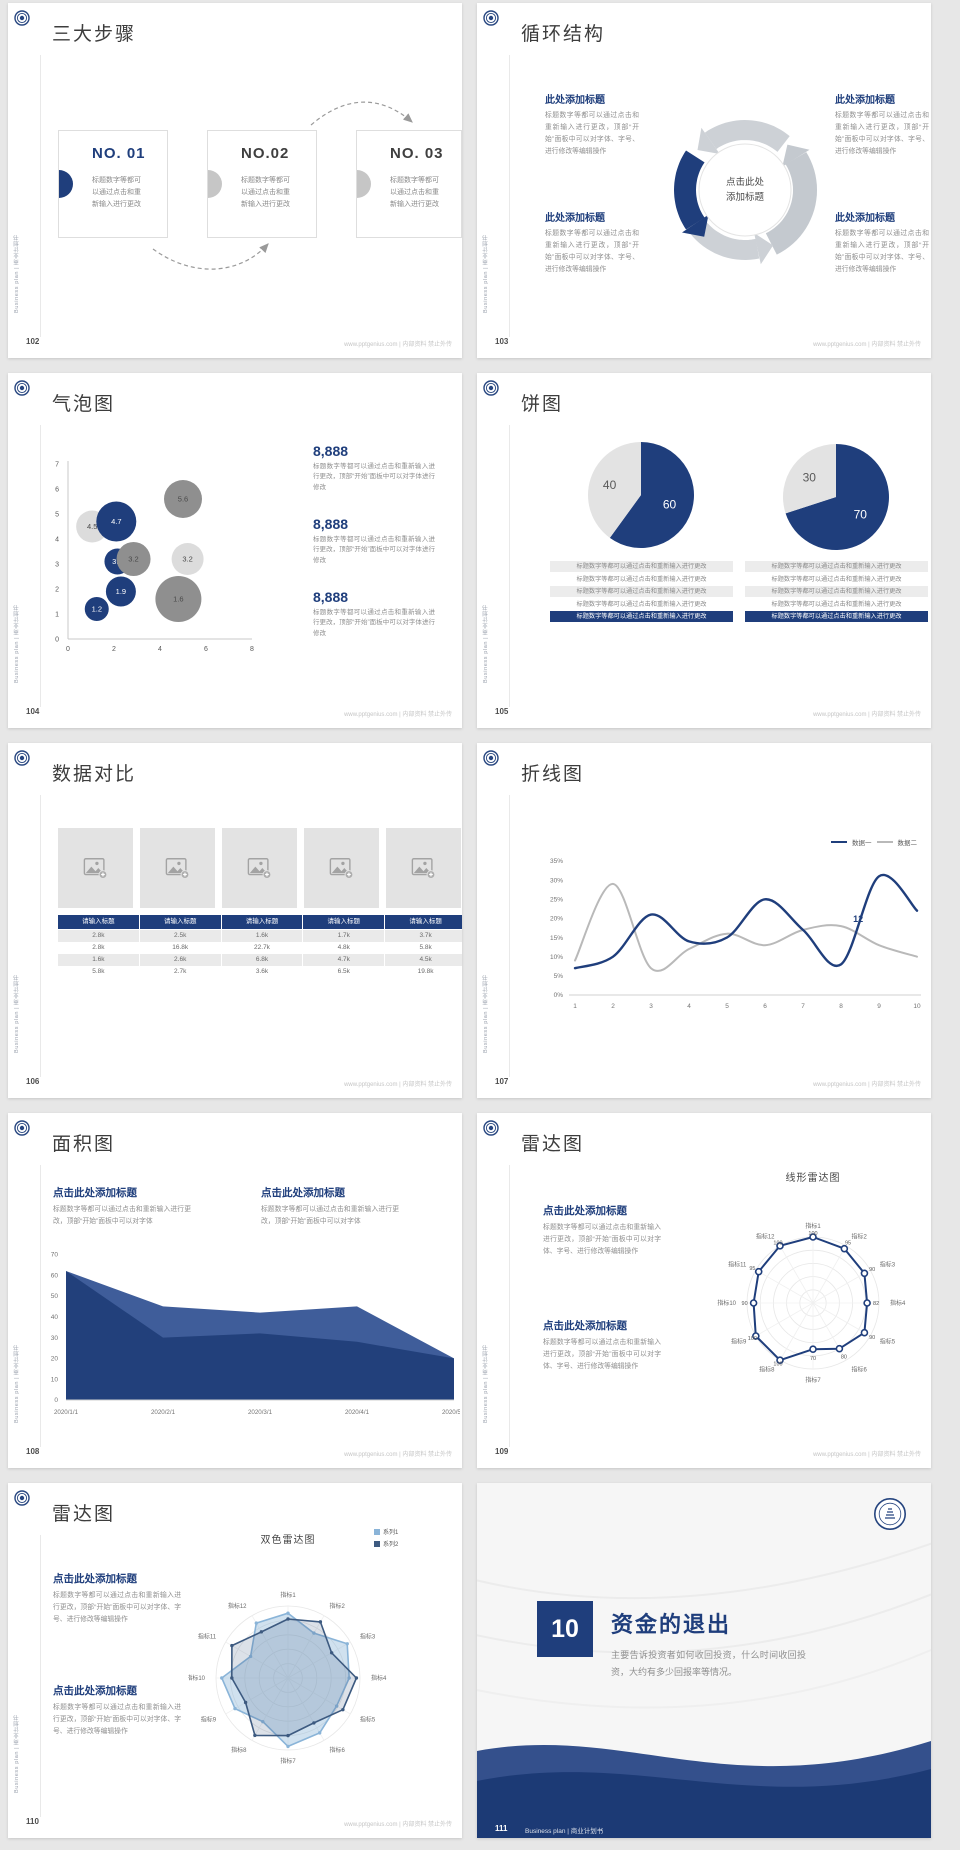  What do you see at coordinates (884, 842) in the screenshot?
I see `legend-swatch-series2` at bounding box center [884, 842].